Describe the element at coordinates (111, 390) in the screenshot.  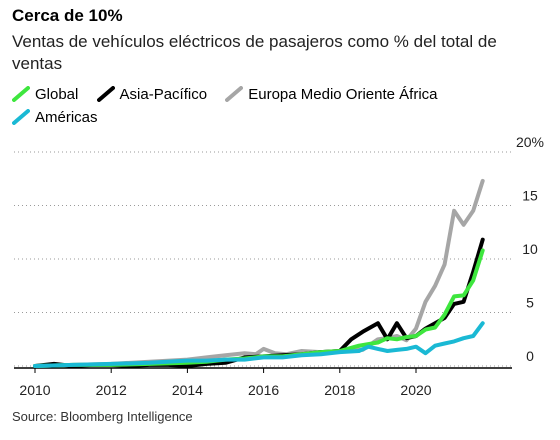
I see `x-tick-label-2012: 2012` at that location.